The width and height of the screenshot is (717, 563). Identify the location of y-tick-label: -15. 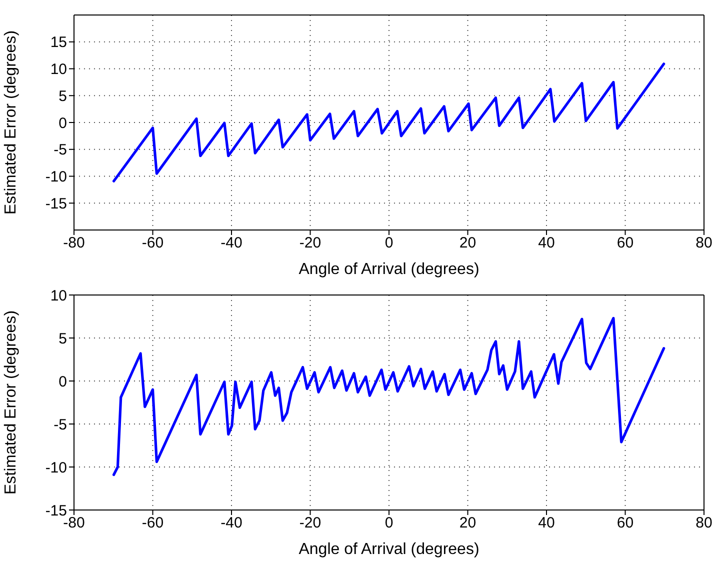
(56, 203).